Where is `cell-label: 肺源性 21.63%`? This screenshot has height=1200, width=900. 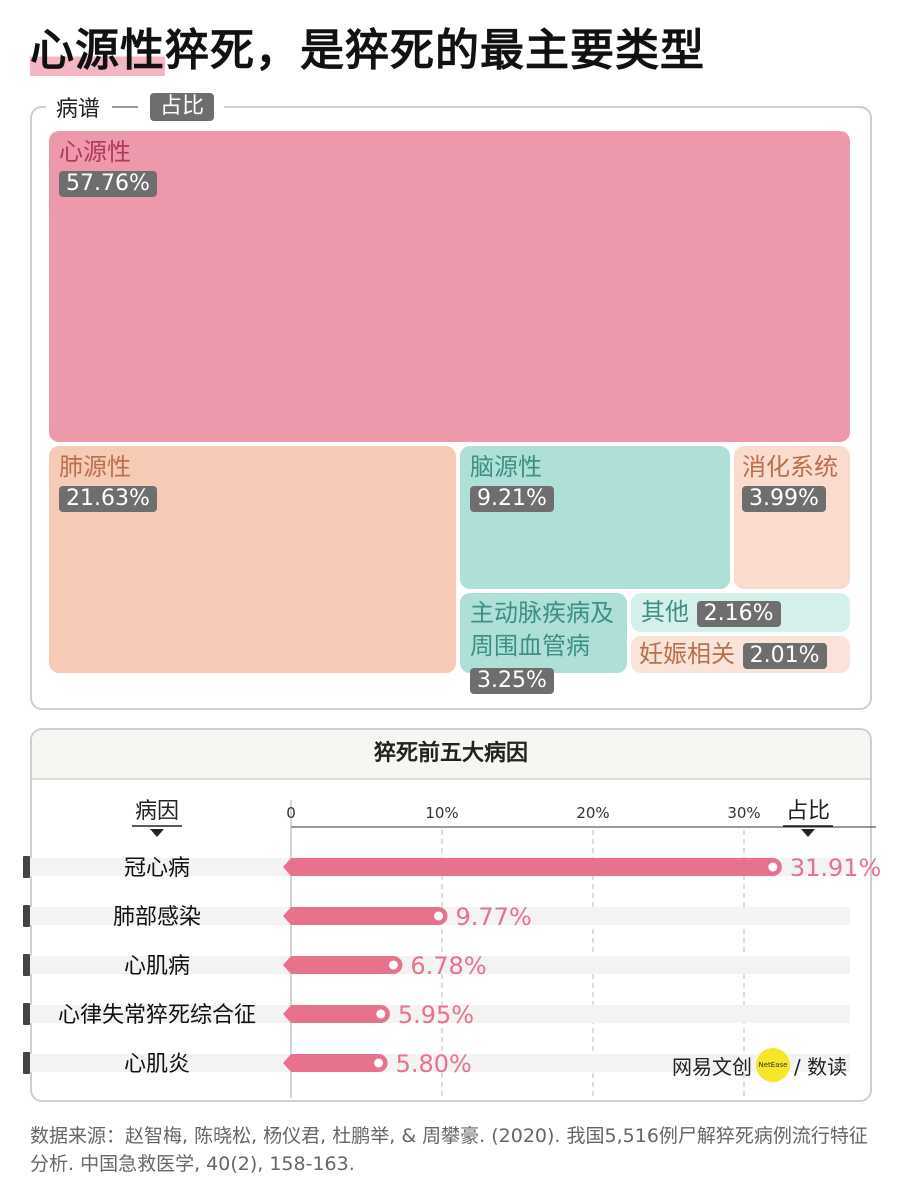
cell-label: 肺源性 21.63% is located at coordinates (108, 482).